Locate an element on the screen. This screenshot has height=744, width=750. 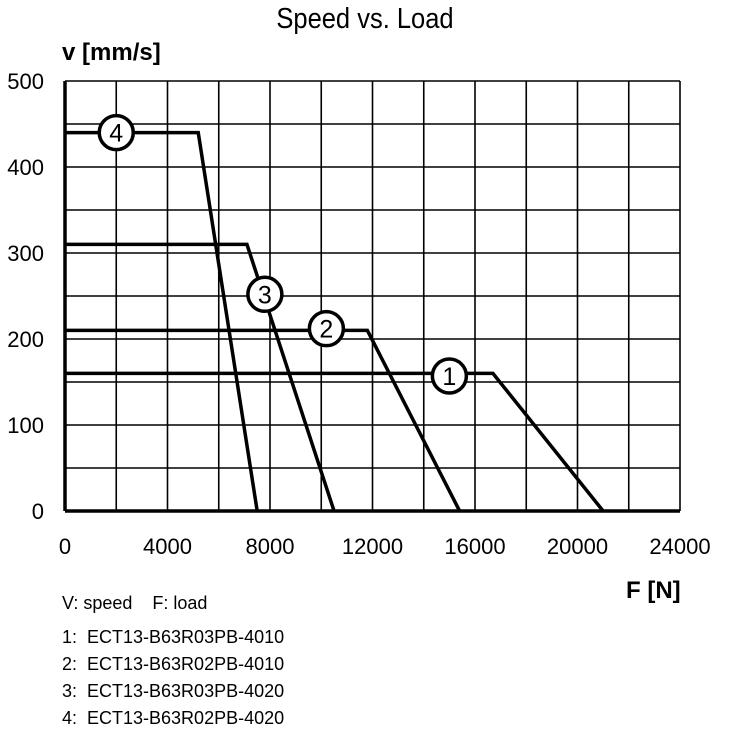
series-marker-1: 1 is located at coordinates (449, 376).